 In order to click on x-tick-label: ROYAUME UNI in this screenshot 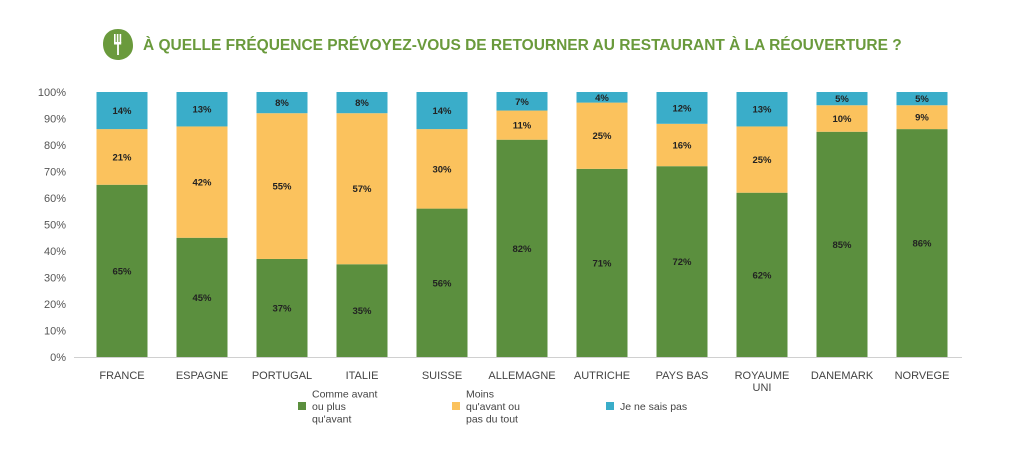, I will do `click(762, 382)`.